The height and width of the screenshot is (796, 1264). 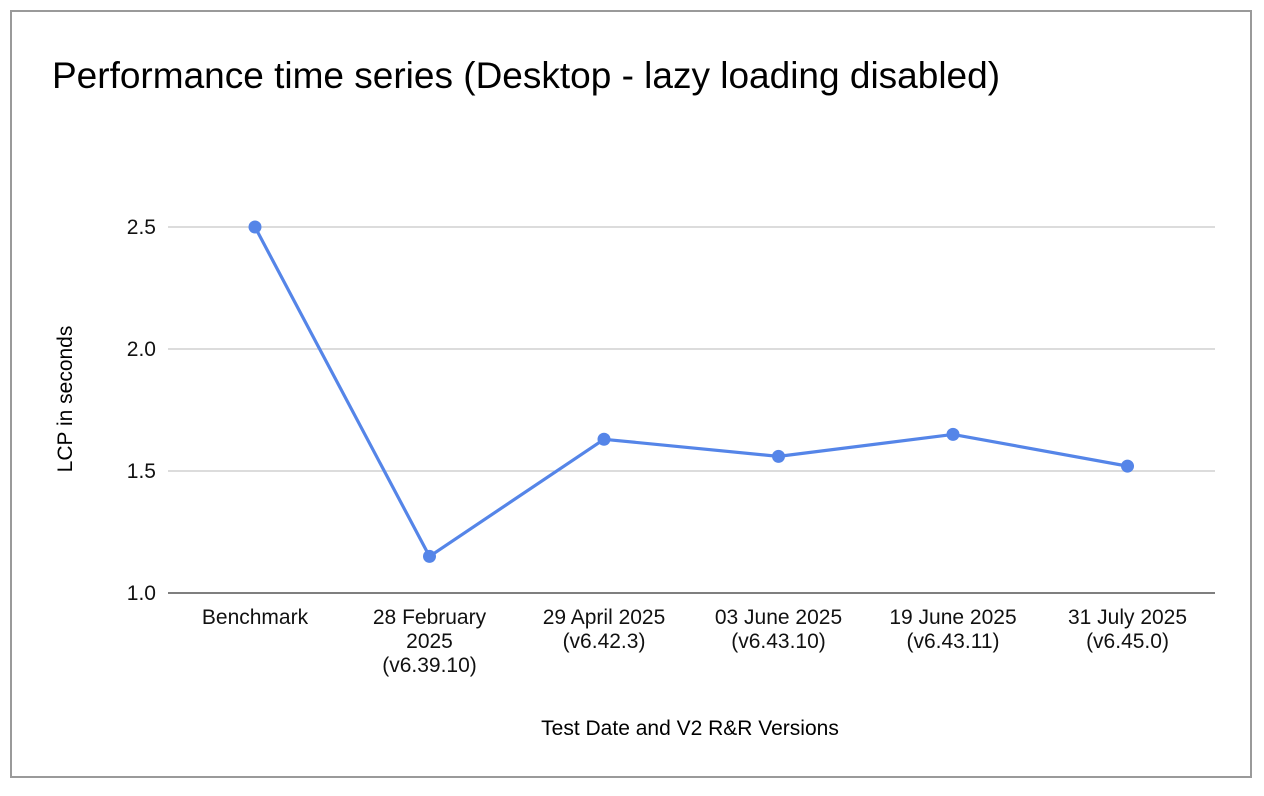 I want to click on x-tick-label: 31 July 2025 (v6.45.0), so click(x=1127, y=629).